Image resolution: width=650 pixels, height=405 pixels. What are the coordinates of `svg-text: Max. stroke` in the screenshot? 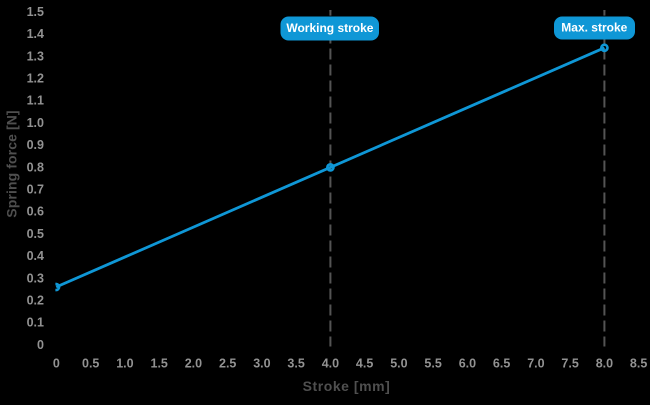 It's located at (594, 28).